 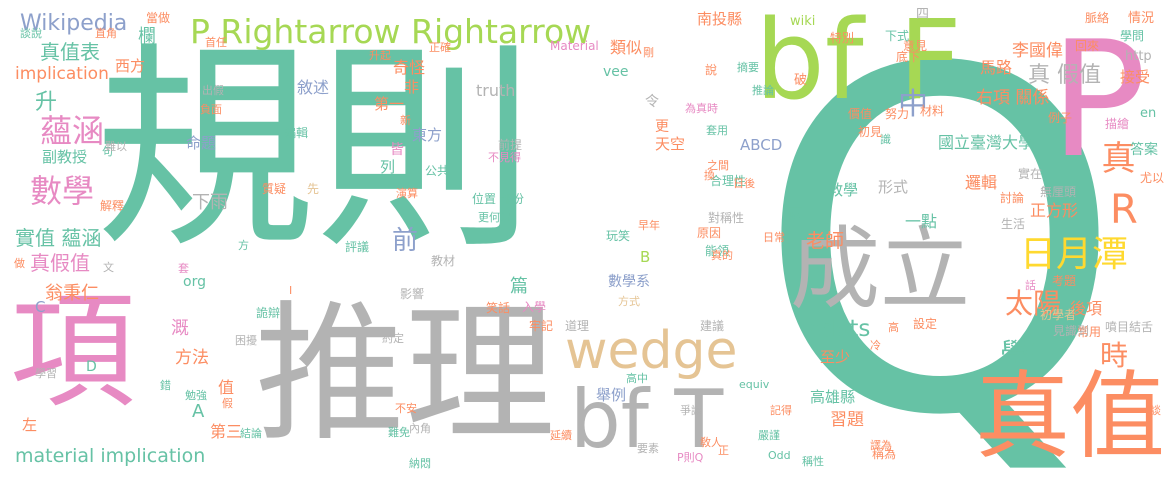 I want to click on word-cloud-word: 內角, so click(x=420, y=428).